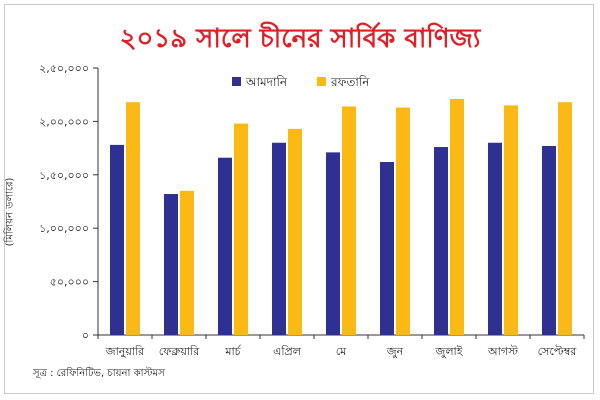 This screenshot has width=600, height=400. I want to click on x-tick-label: এপ্রিল, so click(287, 351).